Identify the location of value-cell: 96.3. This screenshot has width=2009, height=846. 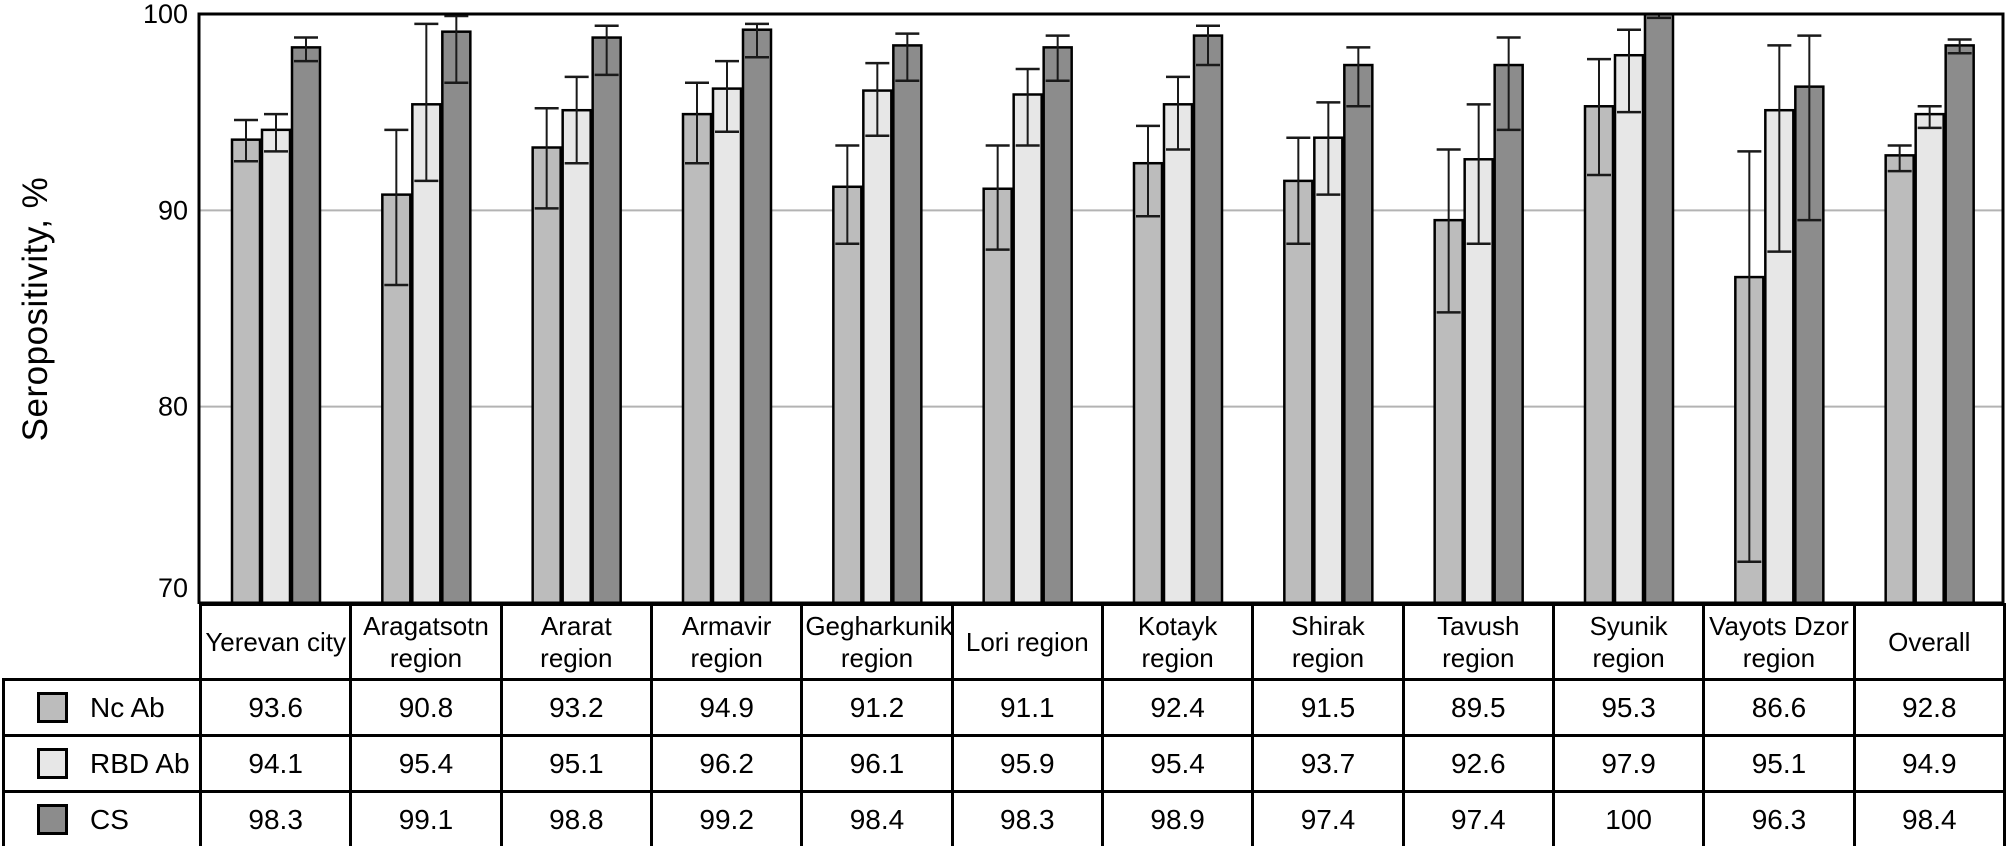
(1779, 818).